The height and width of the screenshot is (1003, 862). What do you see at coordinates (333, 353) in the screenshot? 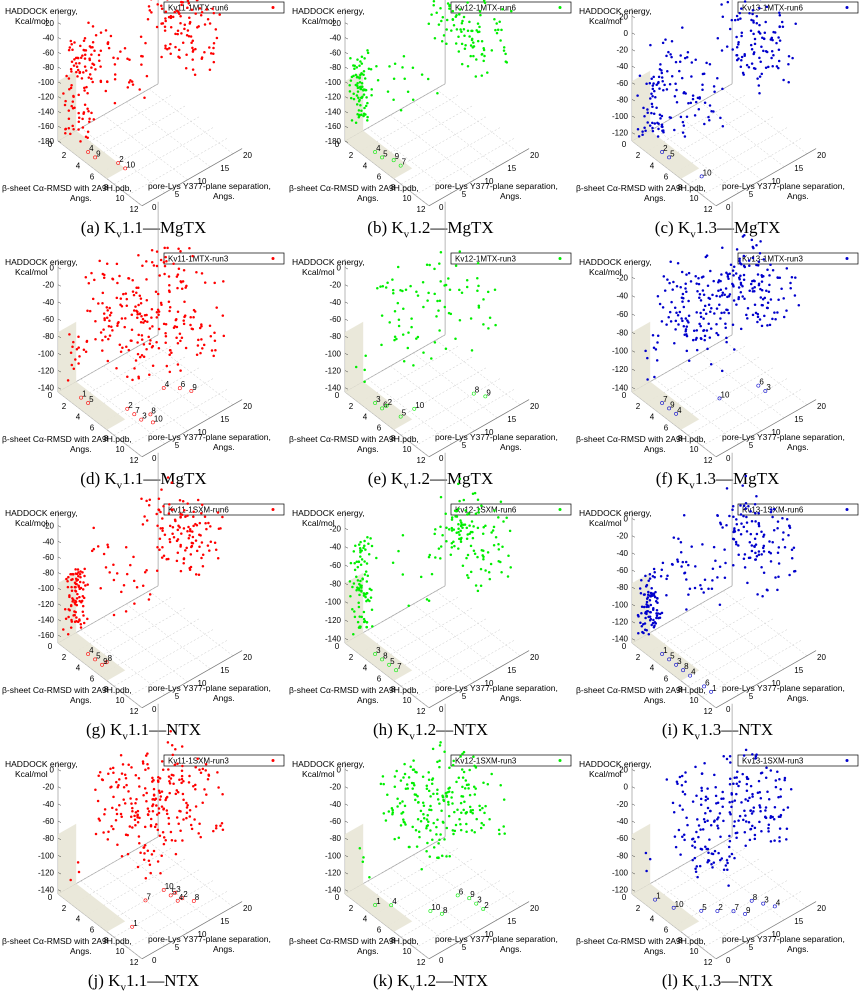
I see `z-tick-label: -100` at bounding box center [333, 353].